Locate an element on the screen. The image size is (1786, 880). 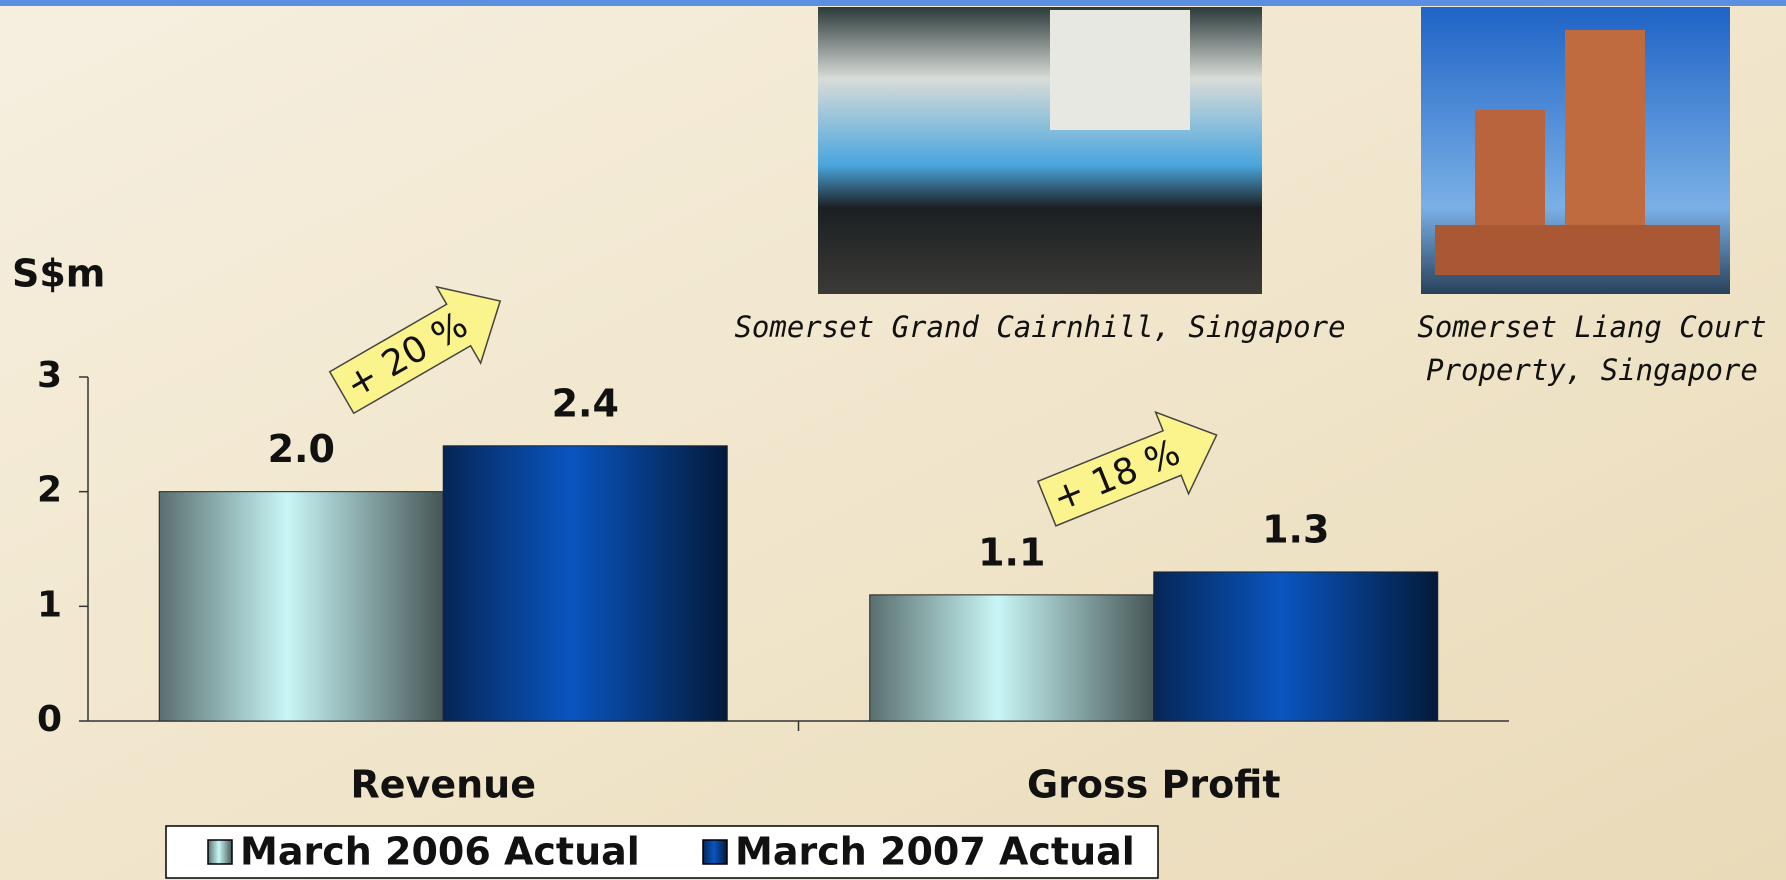
photo-cairnhill is located at coordinates (1040, 150).